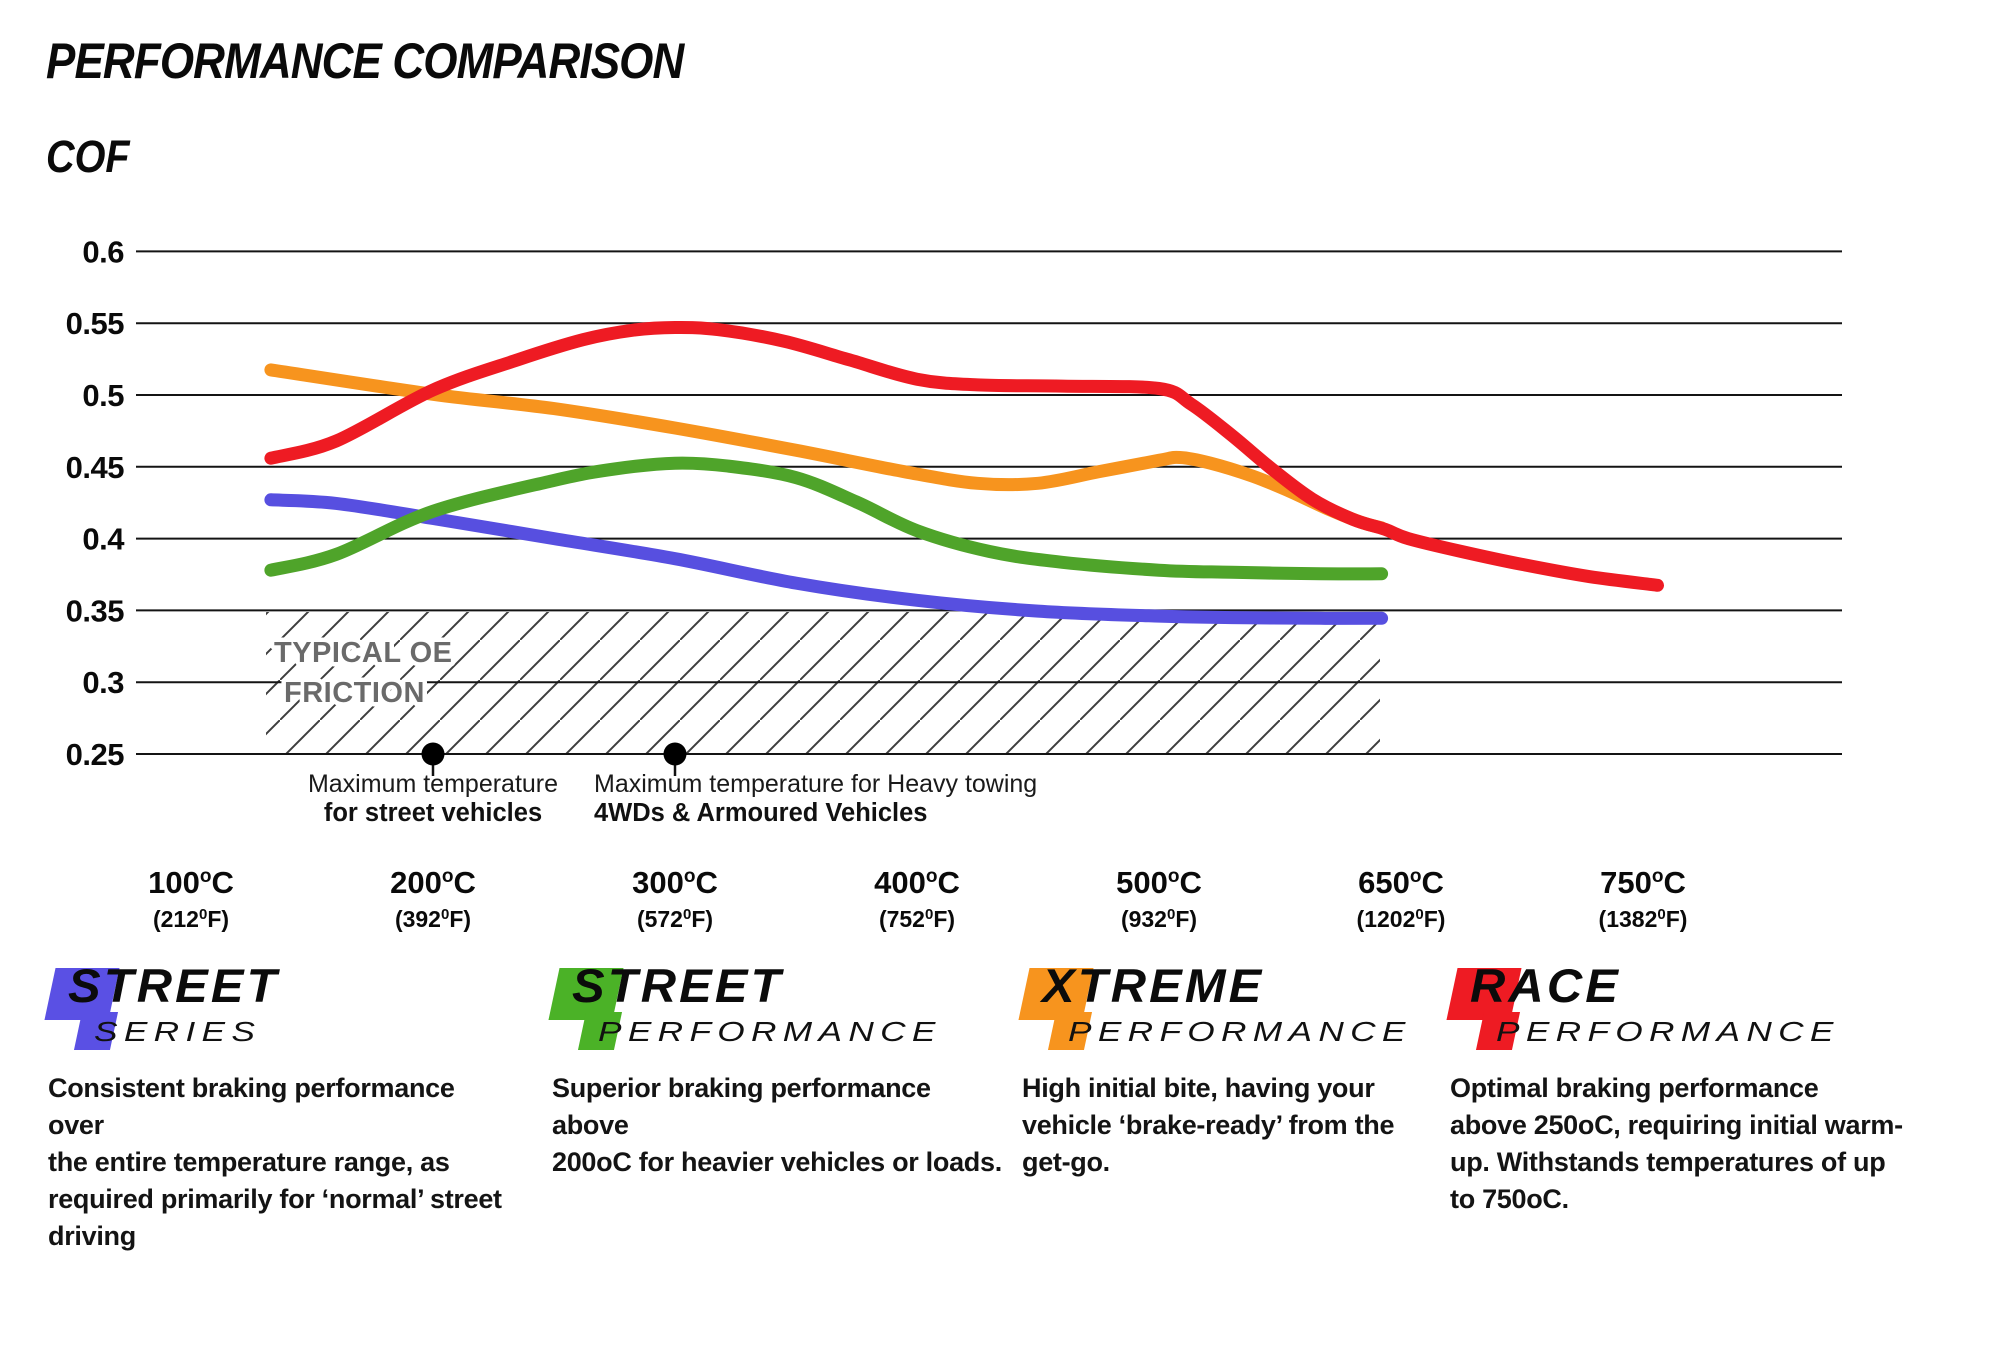 Image resolution: width=2000 pixels, height=1346 pixels. I want to click on x-tick-label-fahrenheit: (3920F), so click(433, 919).